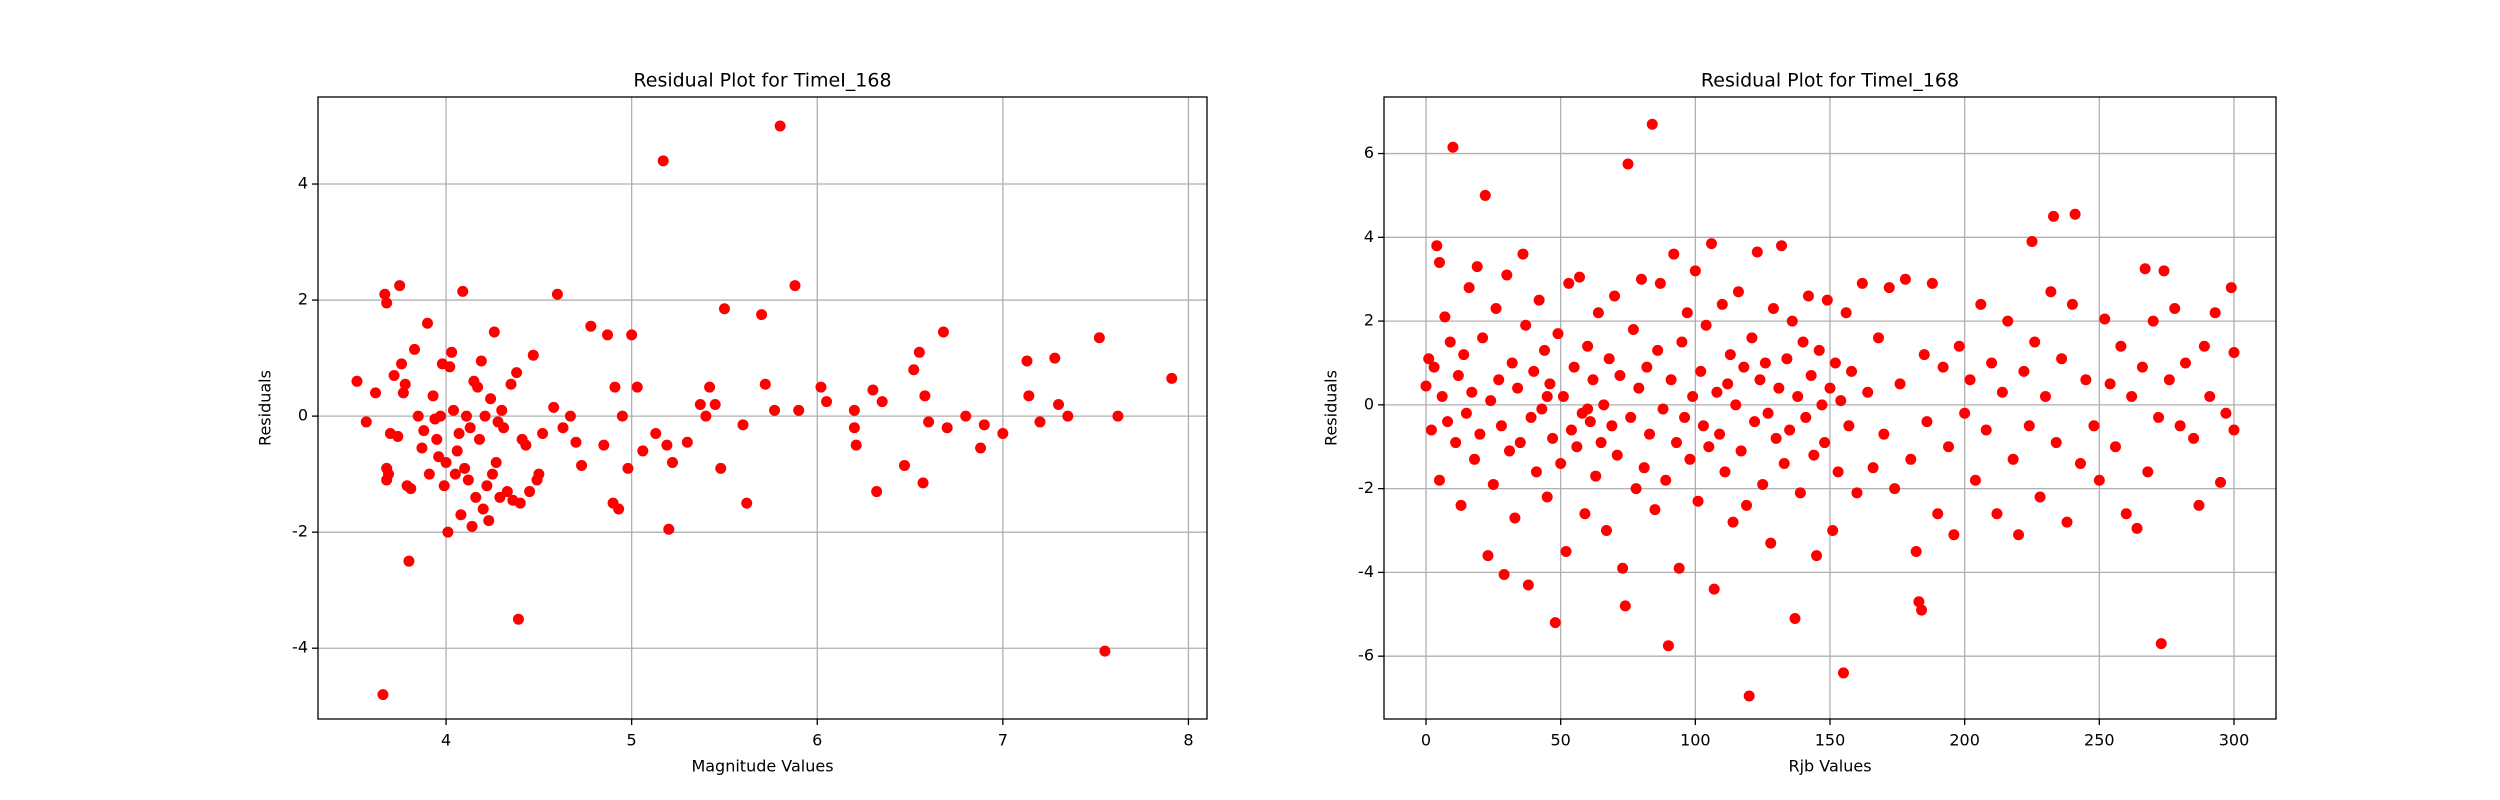 This screenshot has width=2500, height=800. Describe the element at coordinates (446, 740) in the screenshot. I see `x-tick-label: 4` at that location.